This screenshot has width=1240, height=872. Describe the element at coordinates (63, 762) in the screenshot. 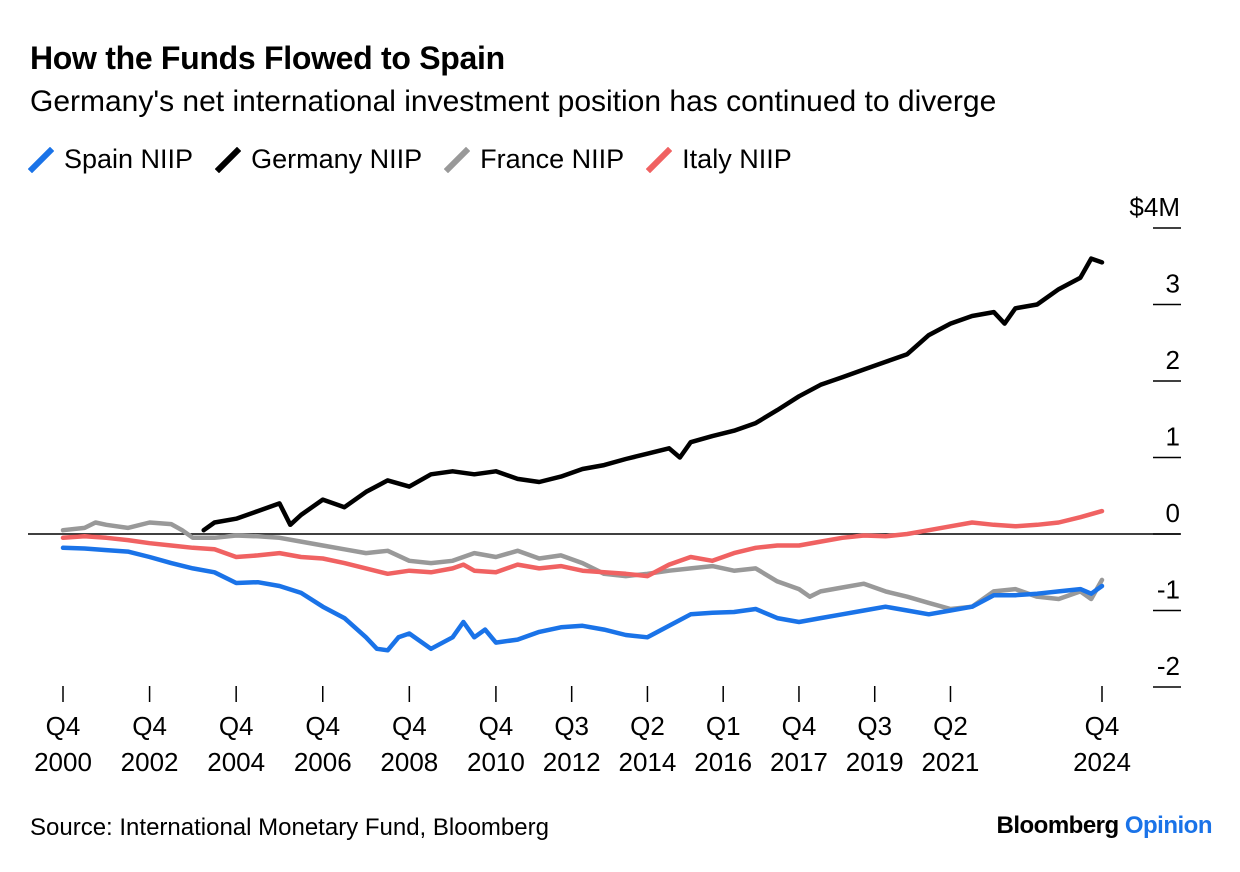

I see `x-tick-label-line2: 2000` at that location.